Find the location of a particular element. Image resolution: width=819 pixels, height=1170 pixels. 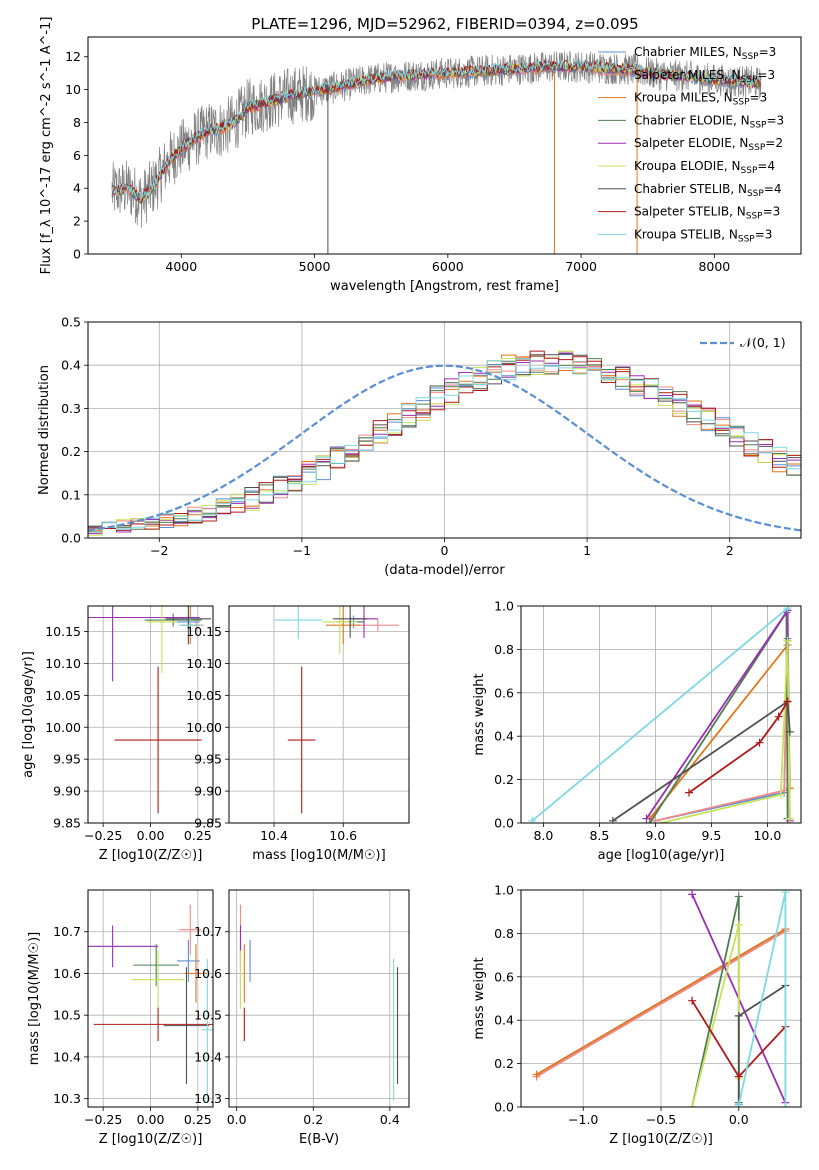

series-salpeter-stelib is located at coordinates (738, 747).